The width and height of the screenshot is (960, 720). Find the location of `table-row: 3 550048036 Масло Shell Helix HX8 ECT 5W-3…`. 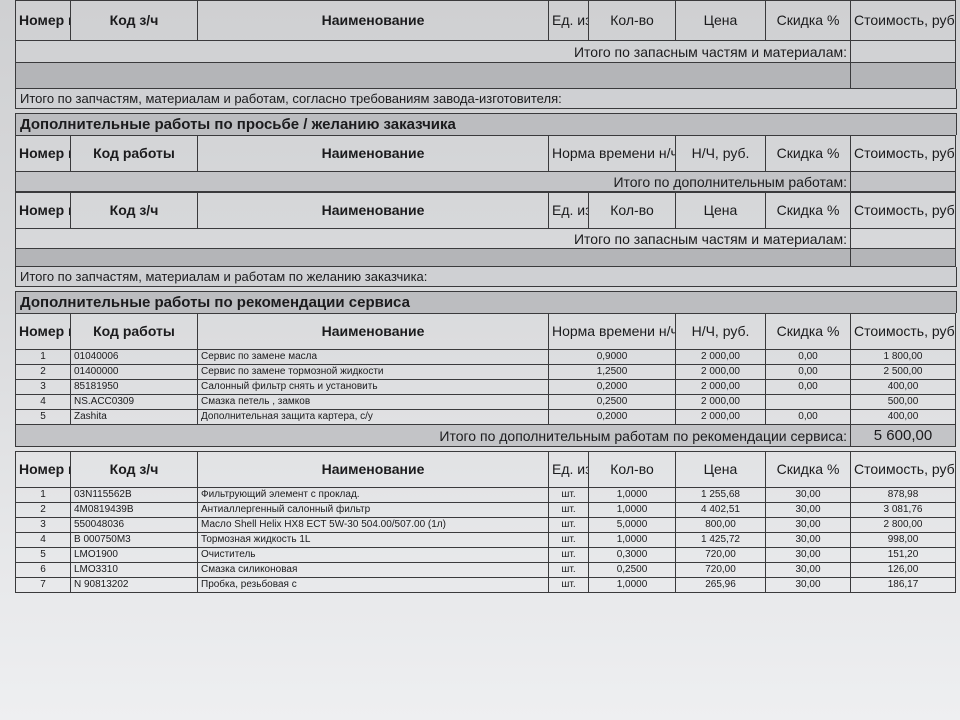

table-row: 3 550048036 Масло Shell Helix HX8 ECT 5W-3… is located at coordinates (485, 525).